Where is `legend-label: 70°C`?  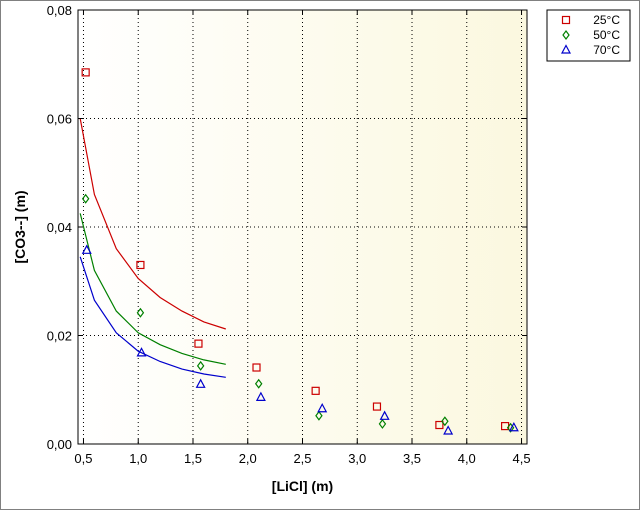 legend-label: 70°C is located at coordinates (606, 50).